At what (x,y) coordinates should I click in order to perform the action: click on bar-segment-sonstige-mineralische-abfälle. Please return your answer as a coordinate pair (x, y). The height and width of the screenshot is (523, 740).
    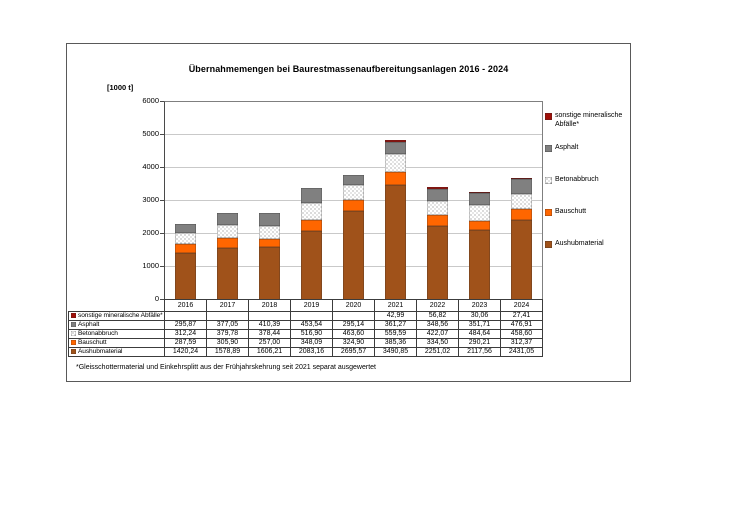
    Looking at the image, I should click on (437, 188).